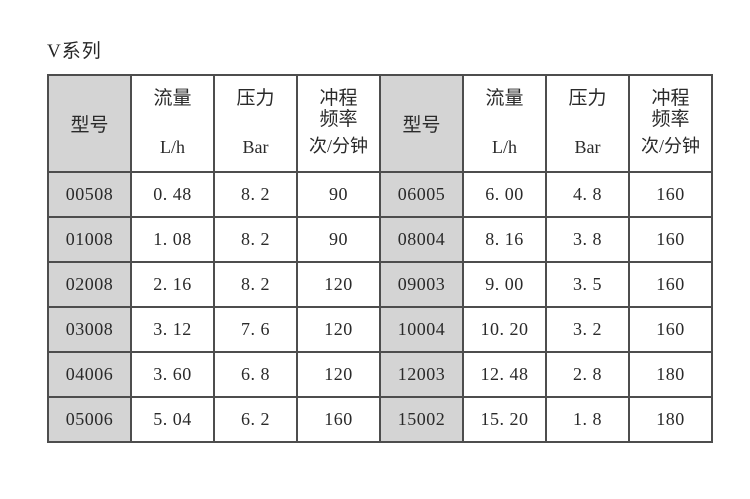  Describe the element at coordinates (421, 419) in the screenshot. I see `model-cell: 15002` at that location.